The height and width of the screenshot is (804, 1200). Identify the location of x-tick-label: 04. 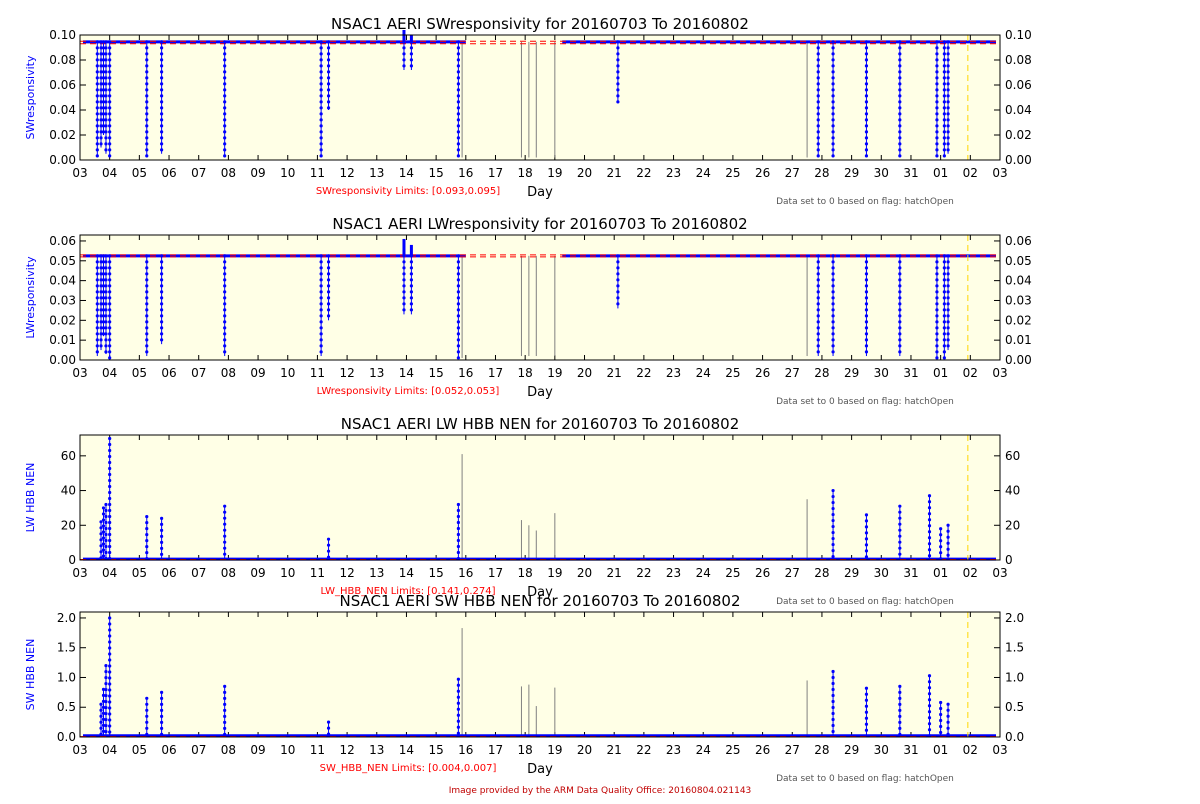
(109, 573).